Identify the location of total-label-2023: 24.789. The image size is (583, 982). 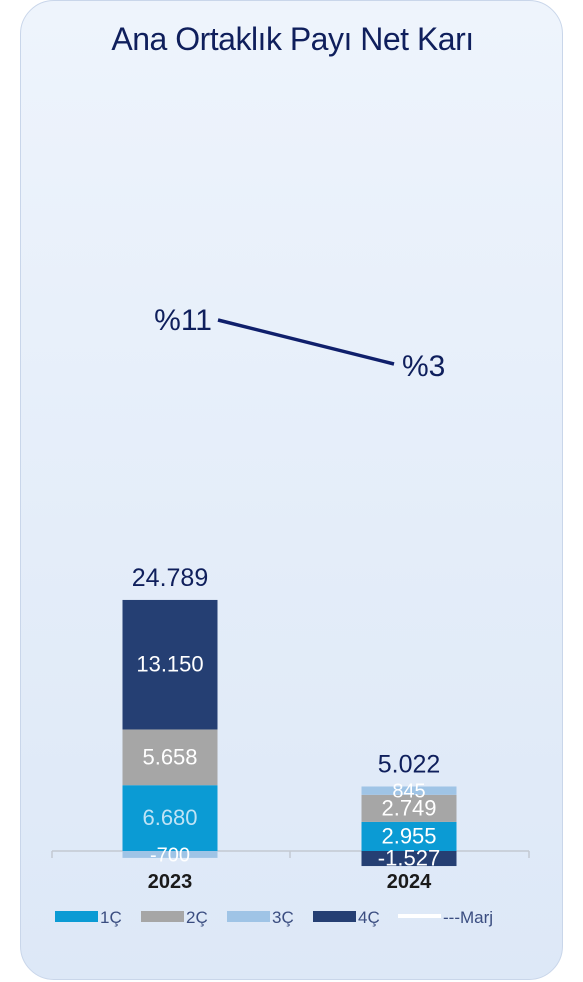
(170, 578).